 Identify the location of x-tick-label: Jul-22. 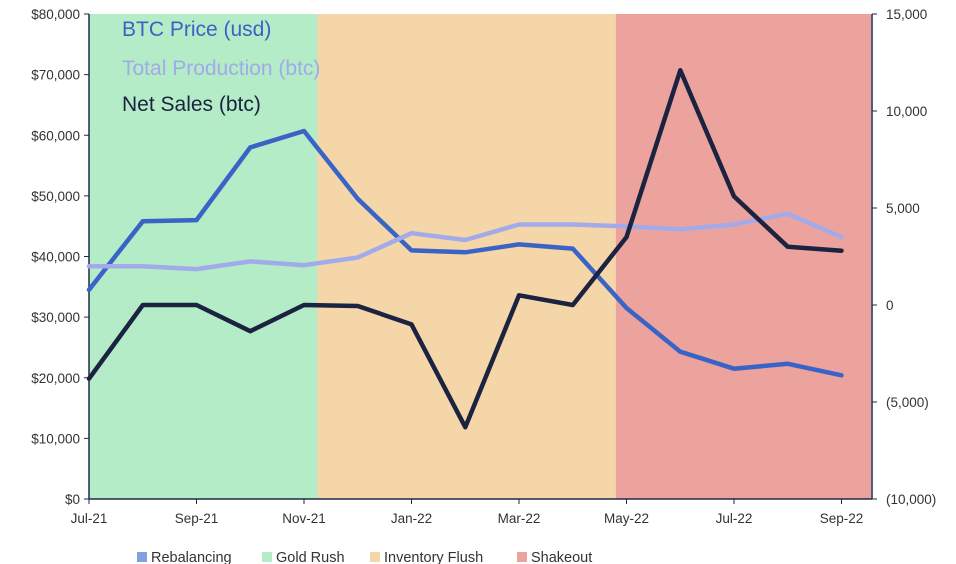
(734, 518).